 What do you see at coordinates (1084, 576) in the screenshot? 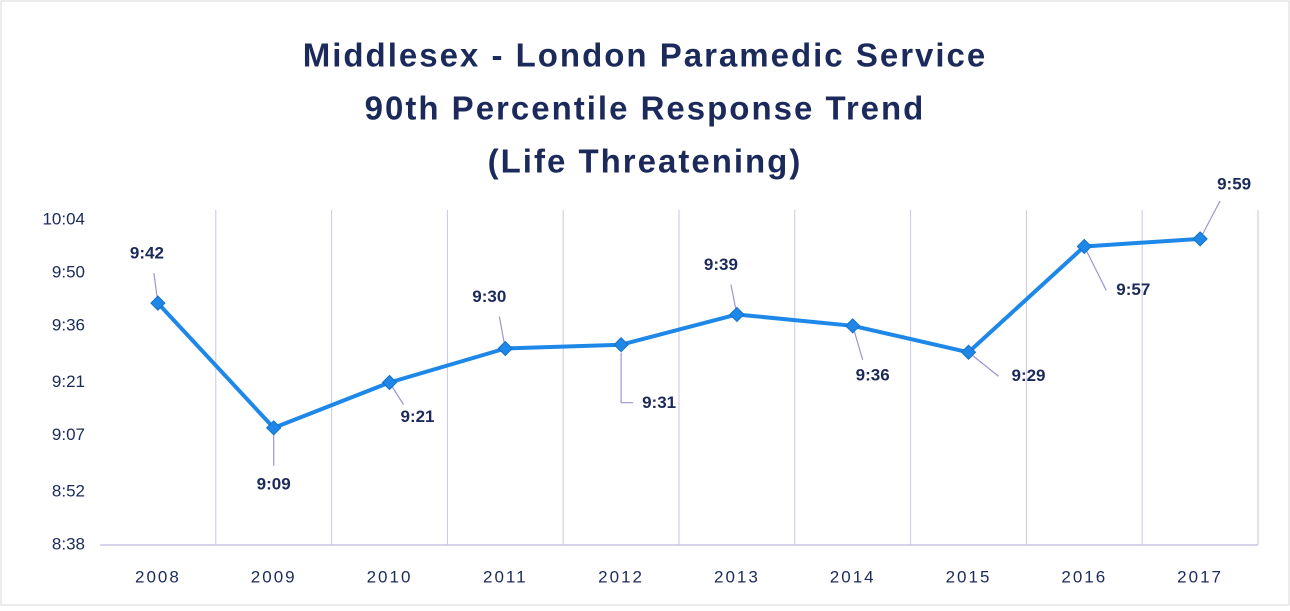
I see `x-tick-label: 2016` at bounding box center [1084, 576].